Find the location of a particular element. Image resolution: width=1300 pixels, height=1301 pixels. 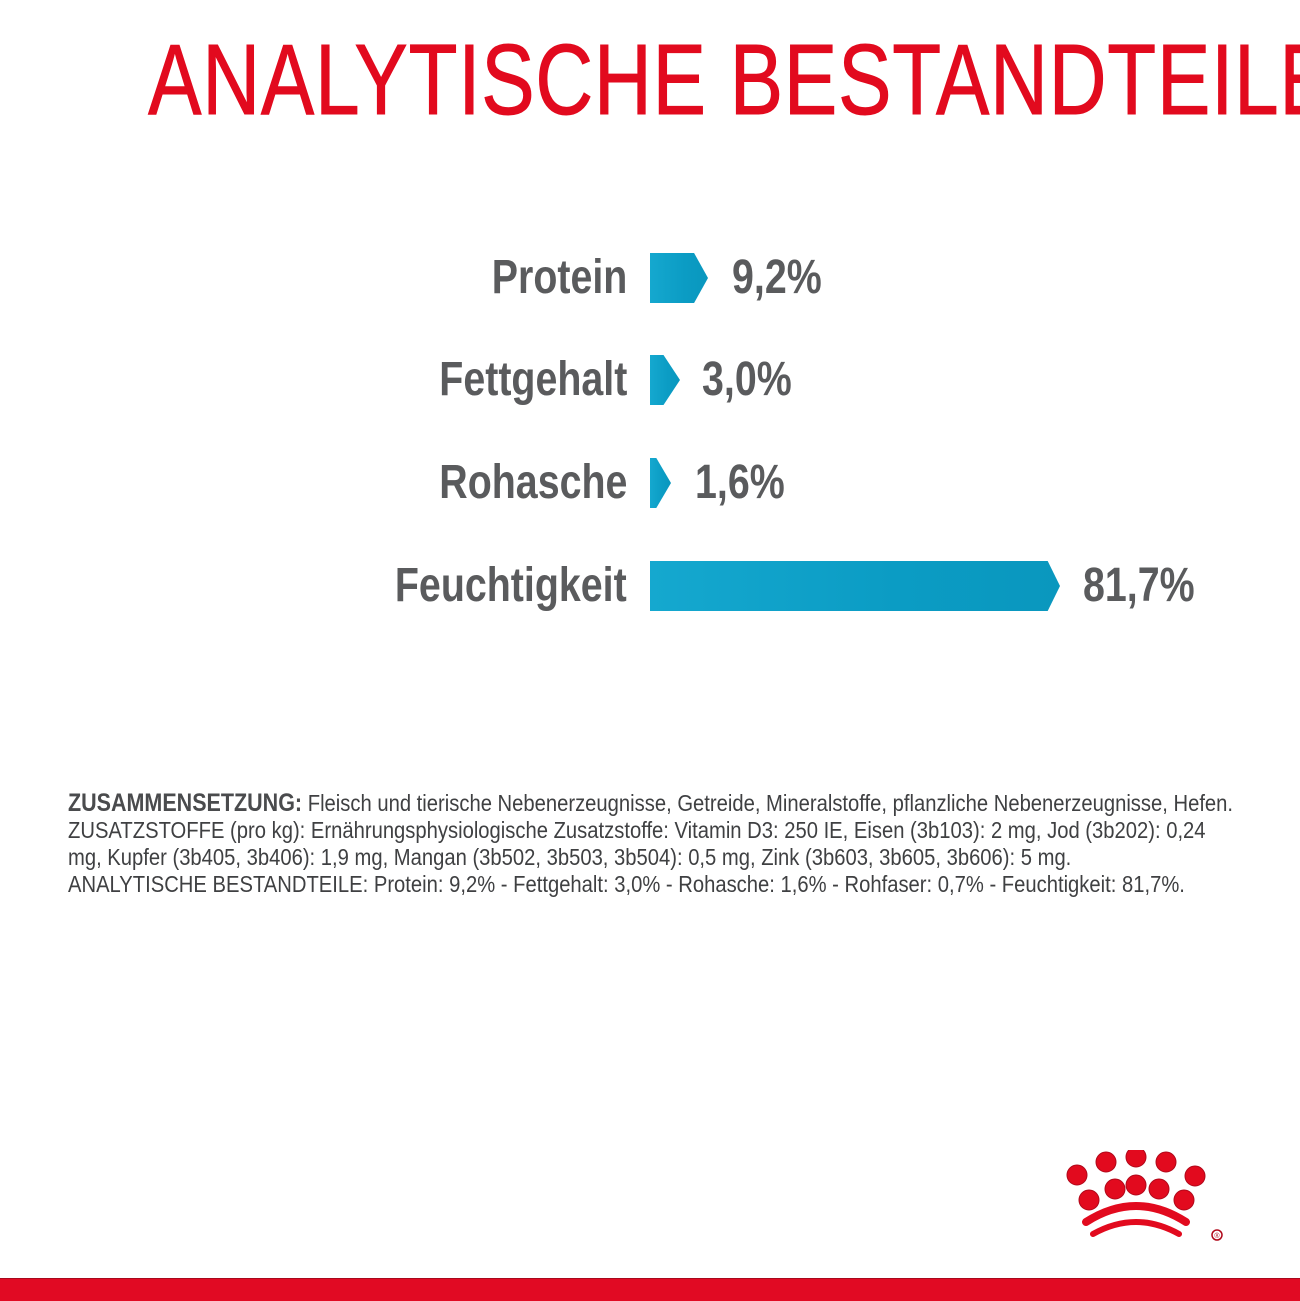

chart-row-fettgehalt: Fettgehalt 3,0% is located at coordinates (650, 380).